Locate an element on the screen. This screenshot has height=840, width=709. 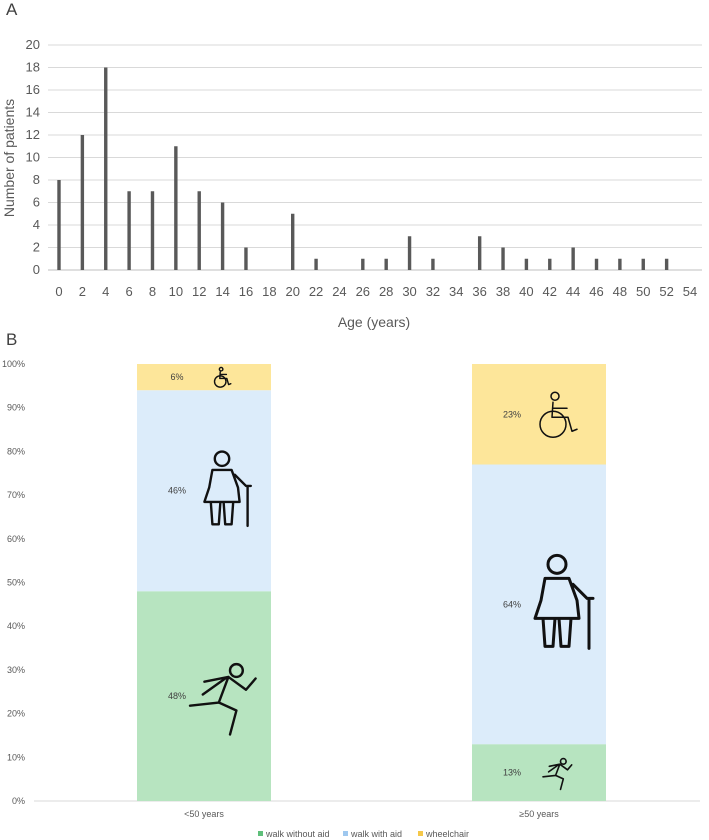
data-label: 64% is located at coordinates (512, 604).